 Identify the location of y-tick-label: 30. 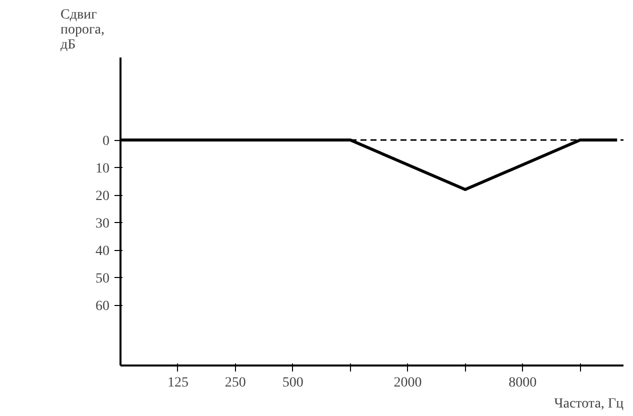
(103, 224).